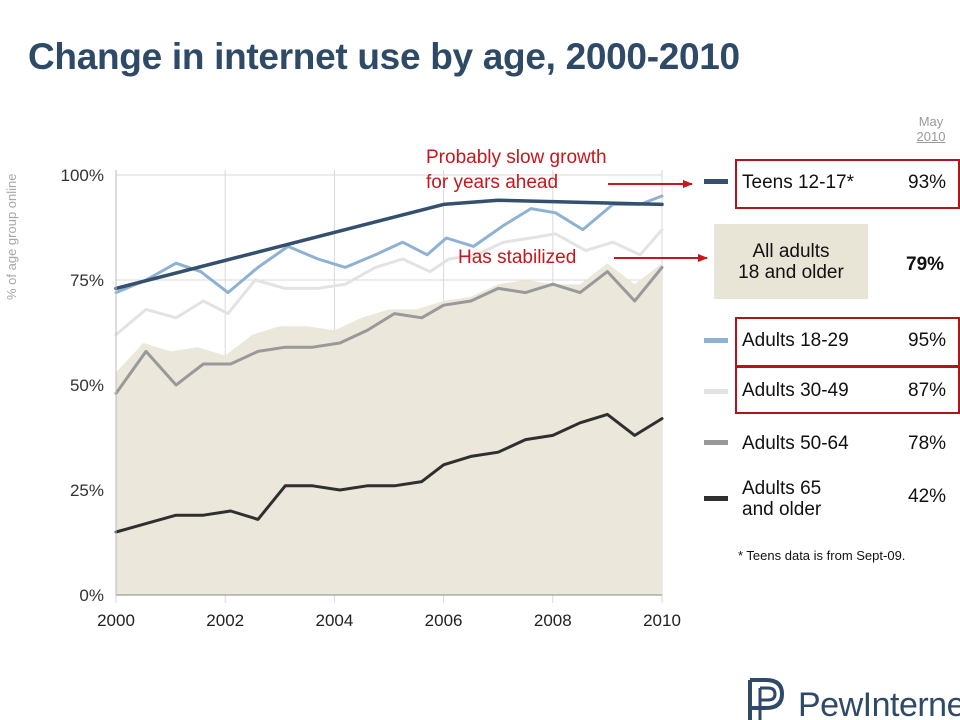 Image resolution: width=960 pixels, height=720 pixels. What do you see at coordinates (716, 498) in the screenshot?
I see `legend-swatch-65-plus` at bounding box center [716, 498].